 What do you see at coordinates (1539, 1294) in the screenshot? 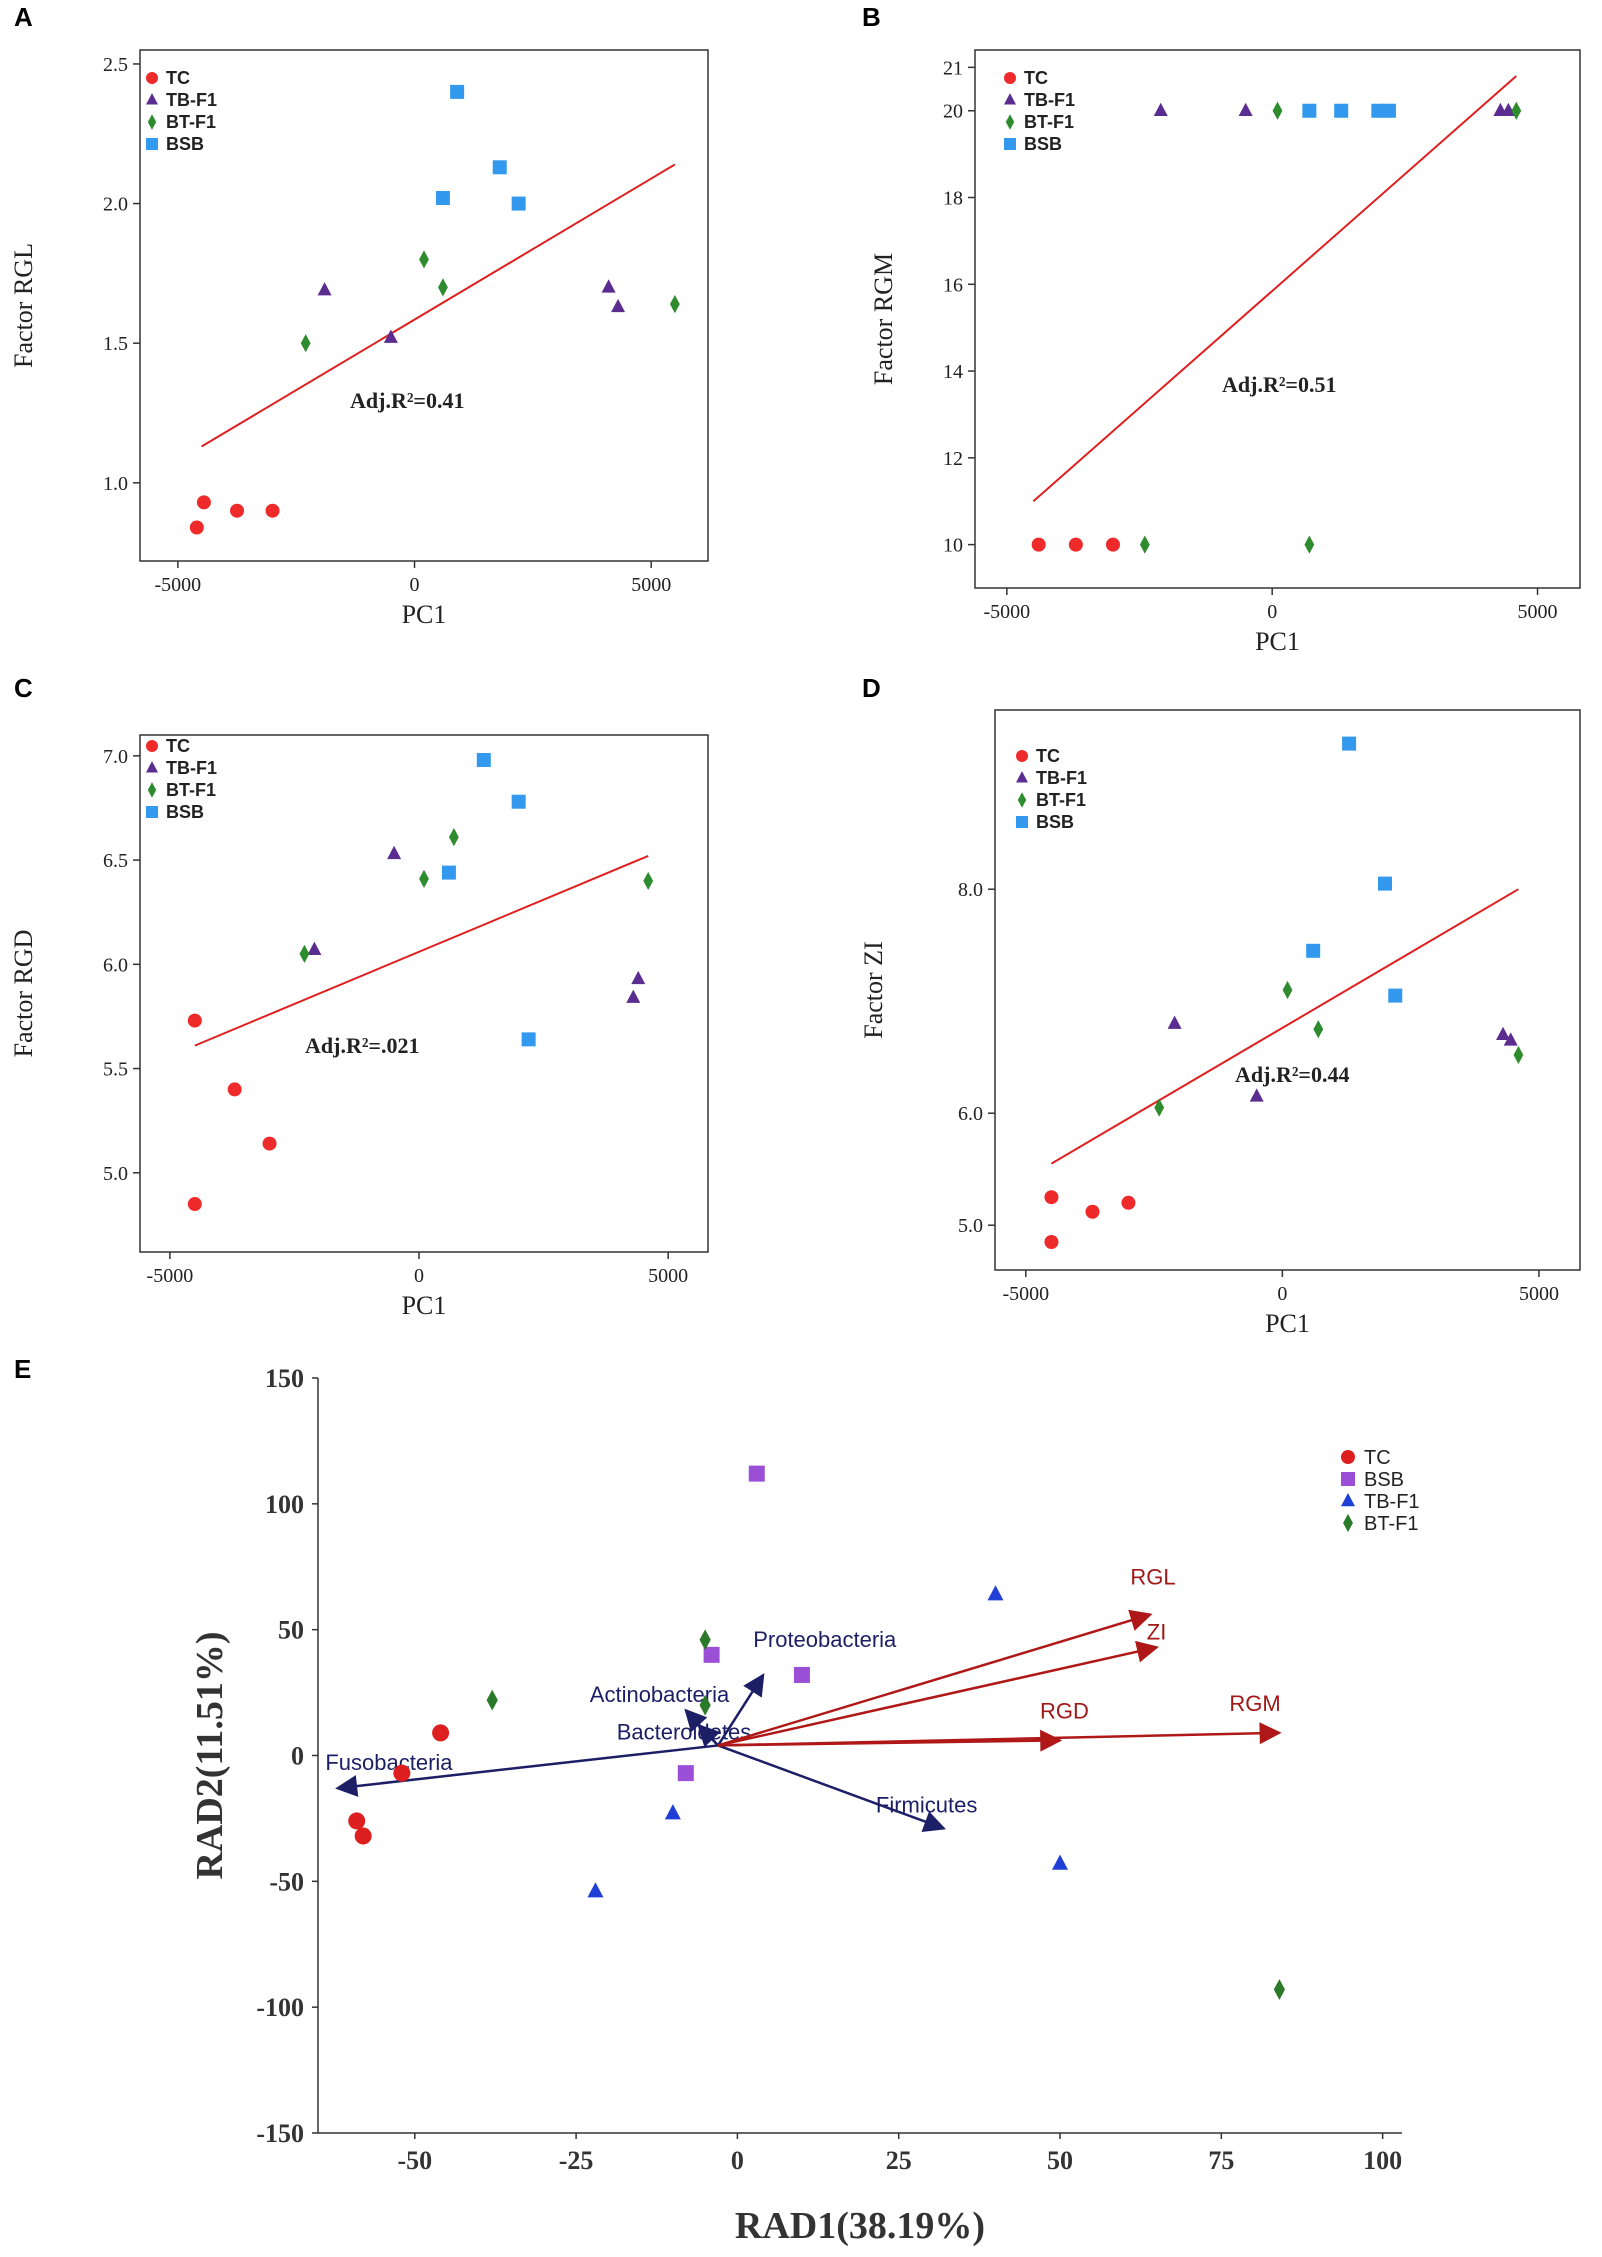
I see `x-tick-label: 5000` at bounding box center [1539, 1294].